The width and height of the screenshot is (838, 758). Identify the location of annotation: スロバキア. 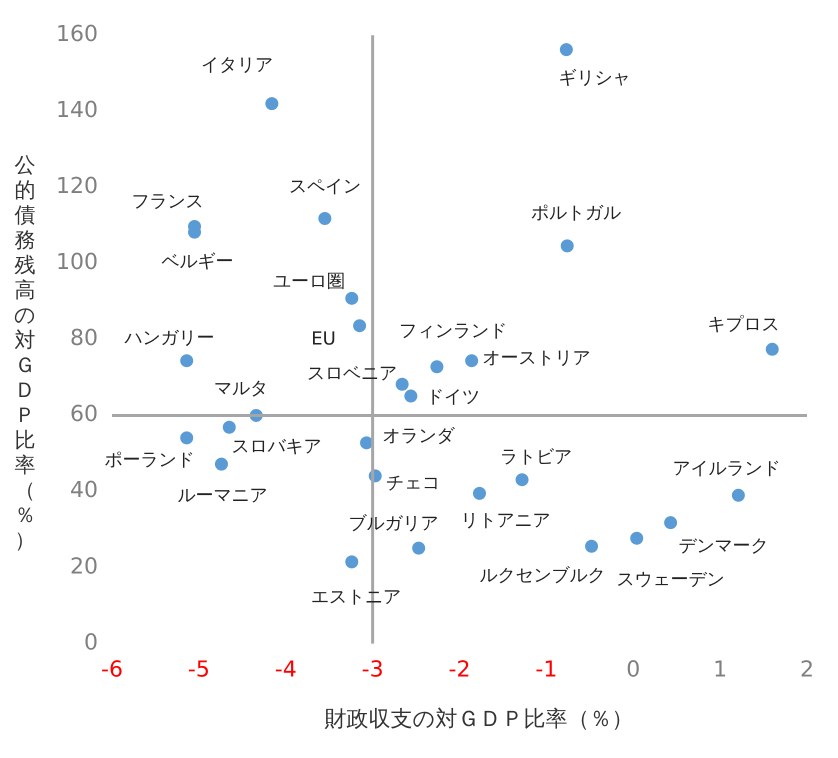
(276, 446).